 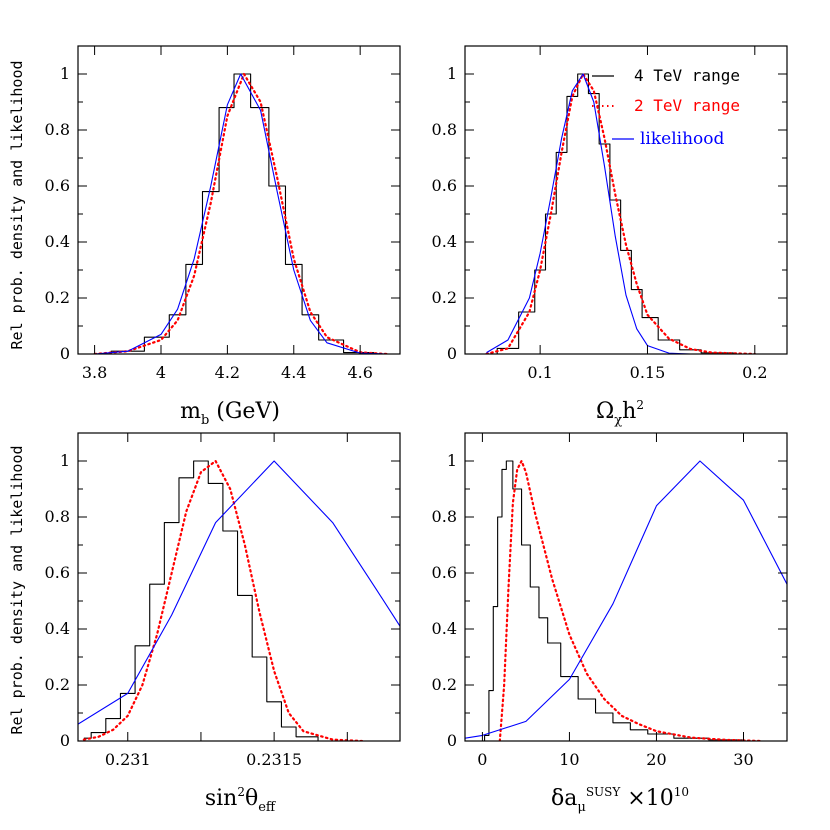 I want to click on x-tick-label: 4.2, so click(x=227, y=372).